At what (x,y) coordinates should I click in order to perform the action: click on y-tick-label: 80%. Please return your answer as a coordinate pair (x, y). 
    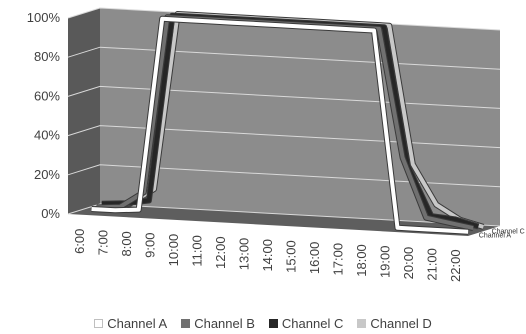
    Looking at the image, I should click on (47, 56).